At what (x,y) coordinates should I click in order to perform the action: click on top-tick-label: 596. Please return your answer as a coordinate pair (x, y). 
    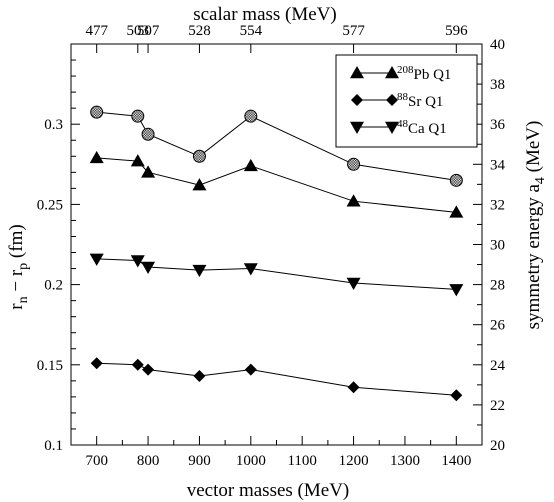
    Looking at the image, I should click on (456, 31).